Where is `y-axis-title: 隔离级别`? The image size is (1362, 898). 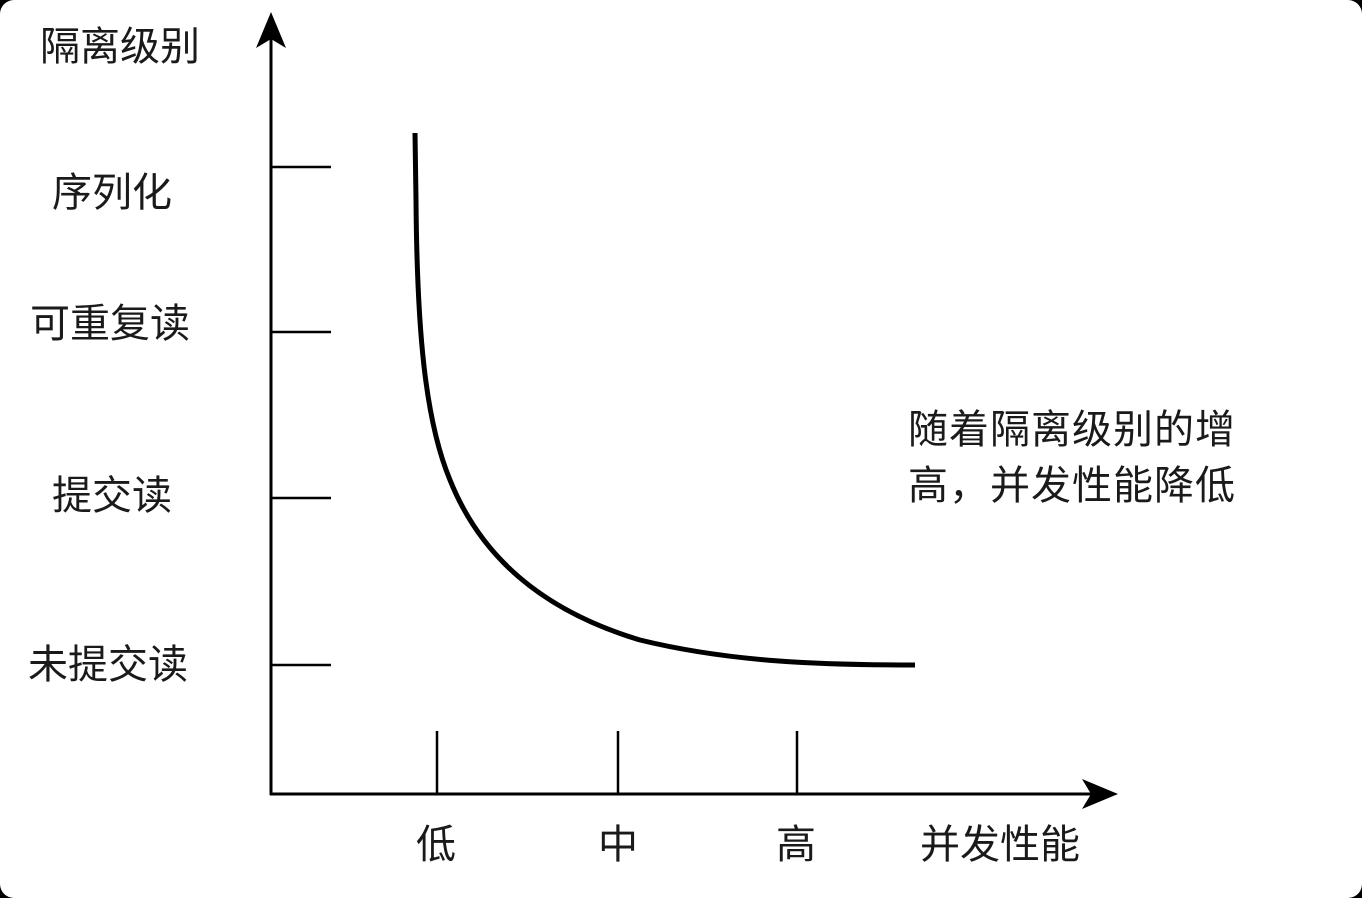
y-axis-title: 隔离级别 is located at coordinates (120, 47).